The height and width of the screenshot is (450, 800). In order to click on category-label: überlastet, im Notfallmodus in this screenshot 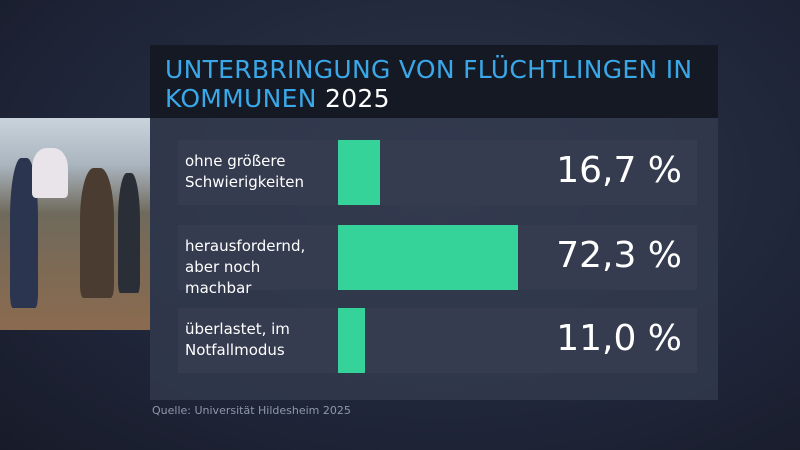, I will do `click(237, 339)`.